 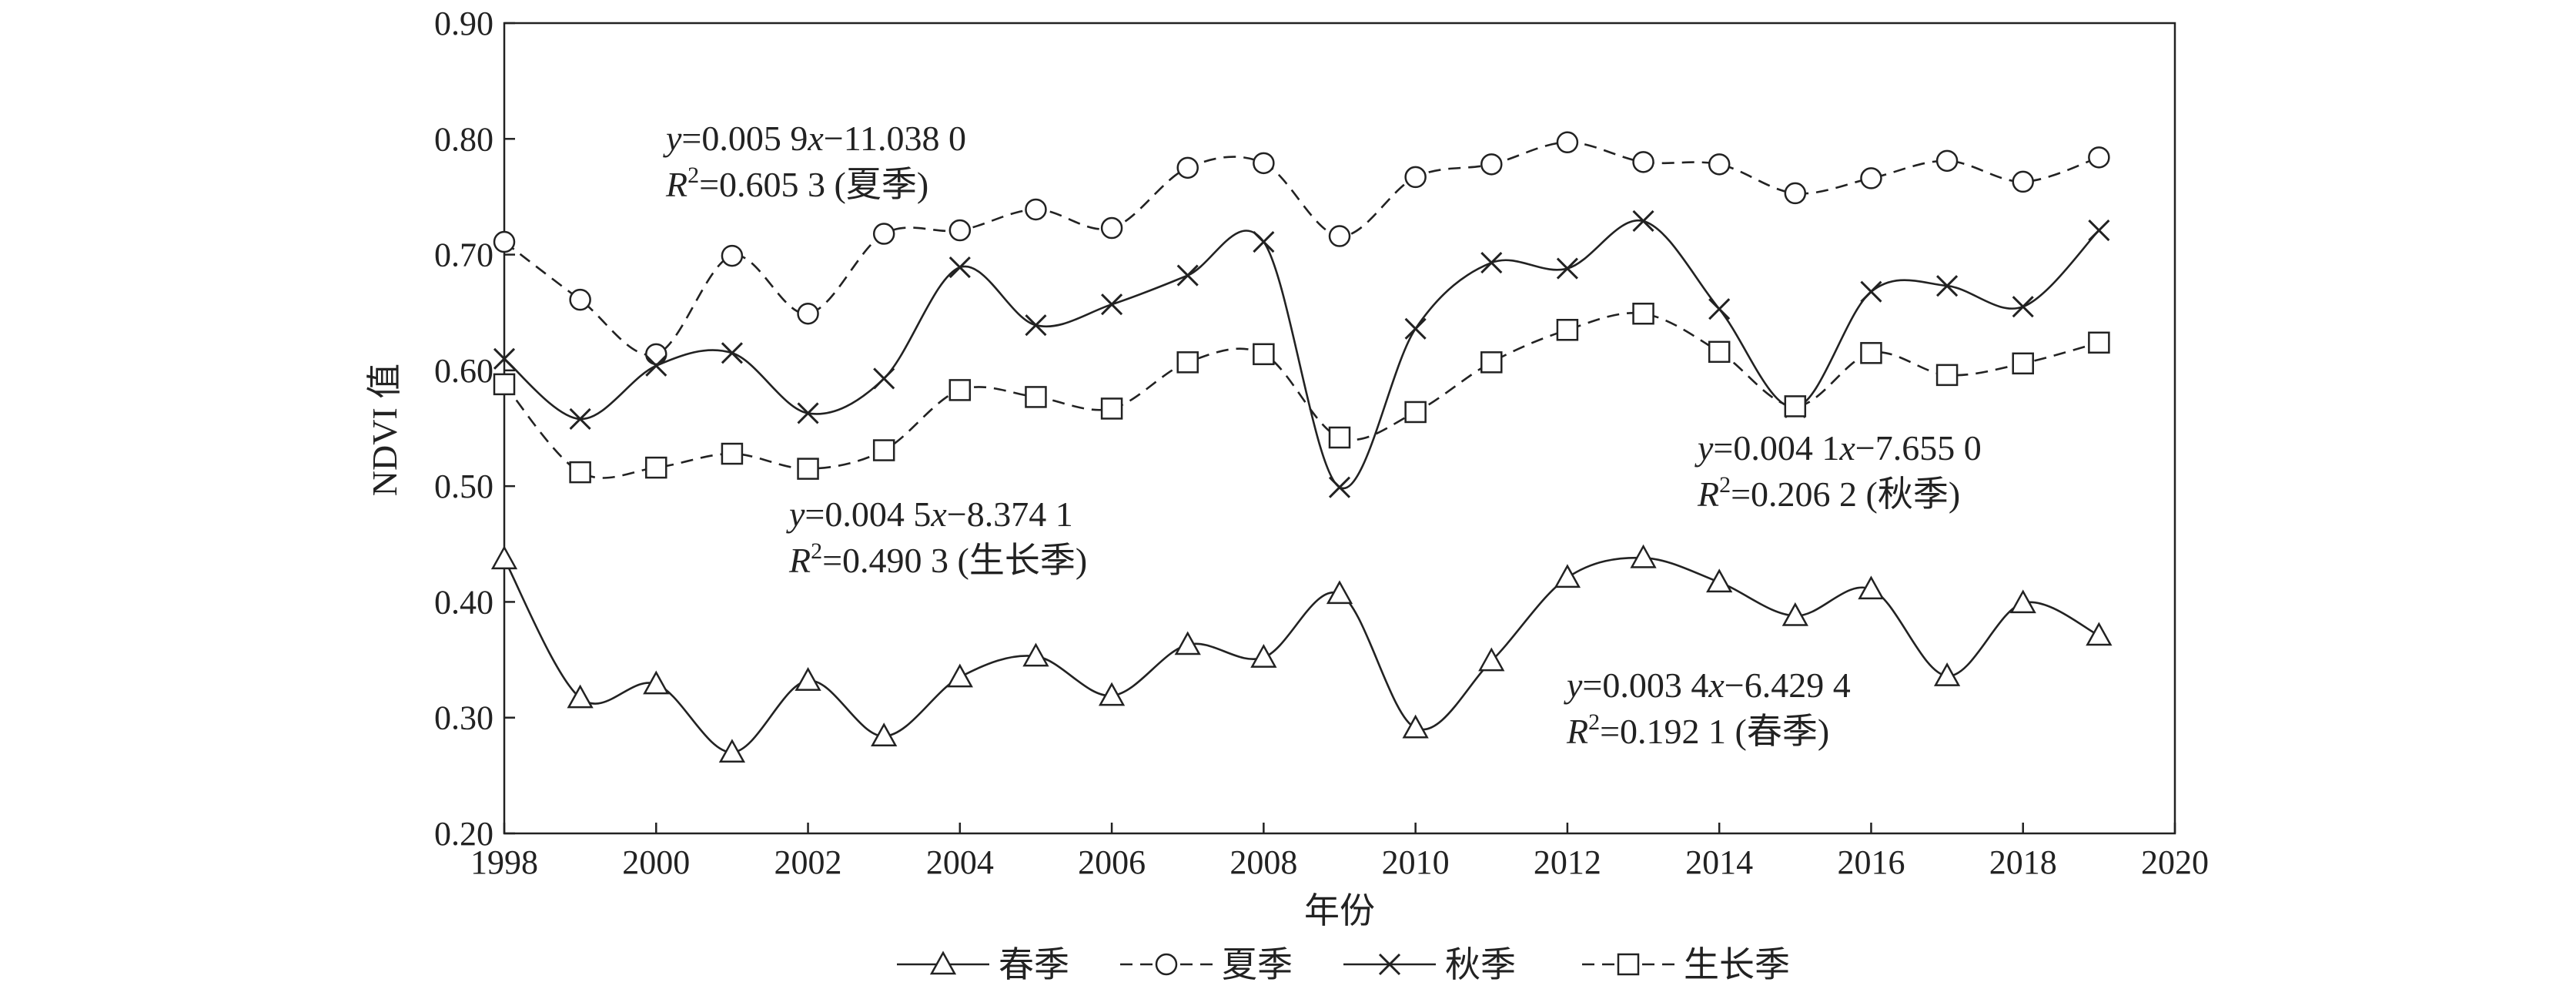 What do you see at coordinates (1416, 862) in the screenshot?
I see `x-tick-label: 2010` at bounding box center [1416, 862].